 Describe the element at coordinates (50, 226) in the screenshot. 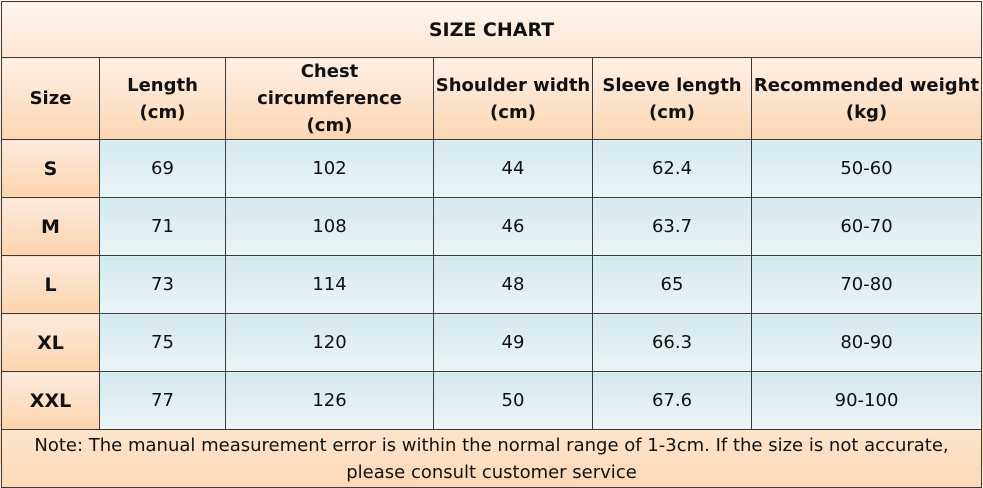

I see `size-label: M` at that location.